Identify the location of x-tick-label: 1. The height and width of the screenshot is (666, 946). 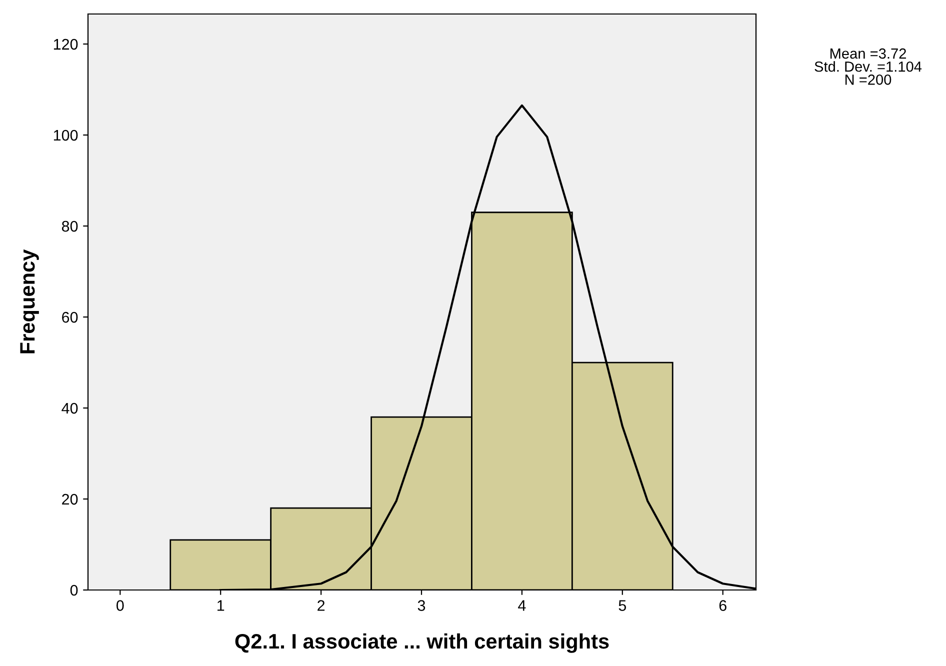
(221, 605).